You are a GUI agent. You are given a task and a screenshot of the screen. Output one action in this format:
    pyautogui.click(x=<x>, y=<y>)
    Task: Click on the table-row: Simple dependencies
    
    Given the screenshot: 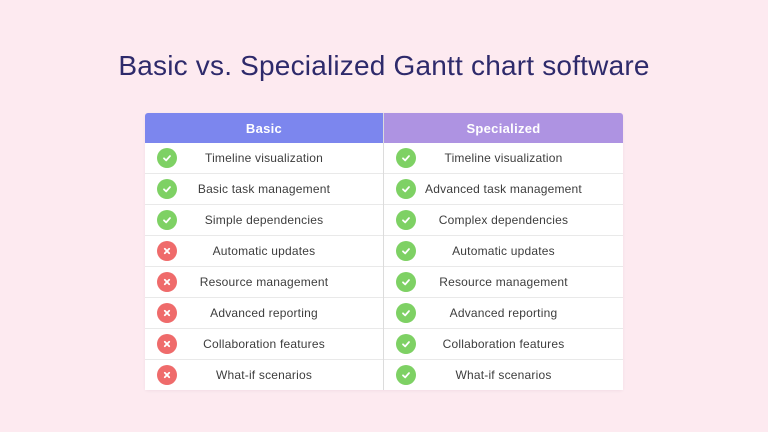 What is the action you would take?
    pyautogui.click(x=264, y=220)
    